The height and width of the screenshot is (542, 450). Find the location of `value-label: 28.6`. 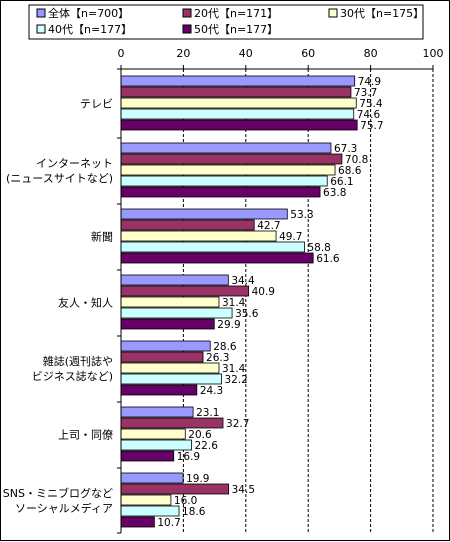

value-label: 28.6 is located at coordinates (225, 347).